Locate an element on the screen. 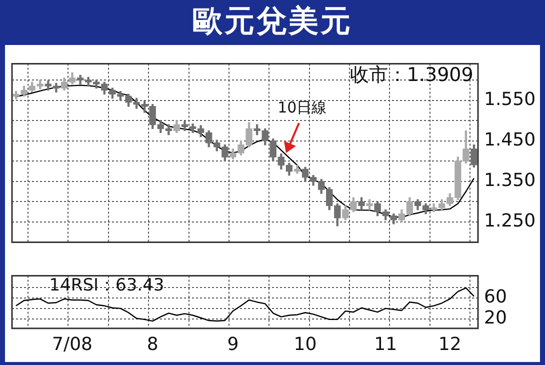 This screenshot has height=365, width=545. x-tick-label: 7/08 is located at coordinates (72, 344).